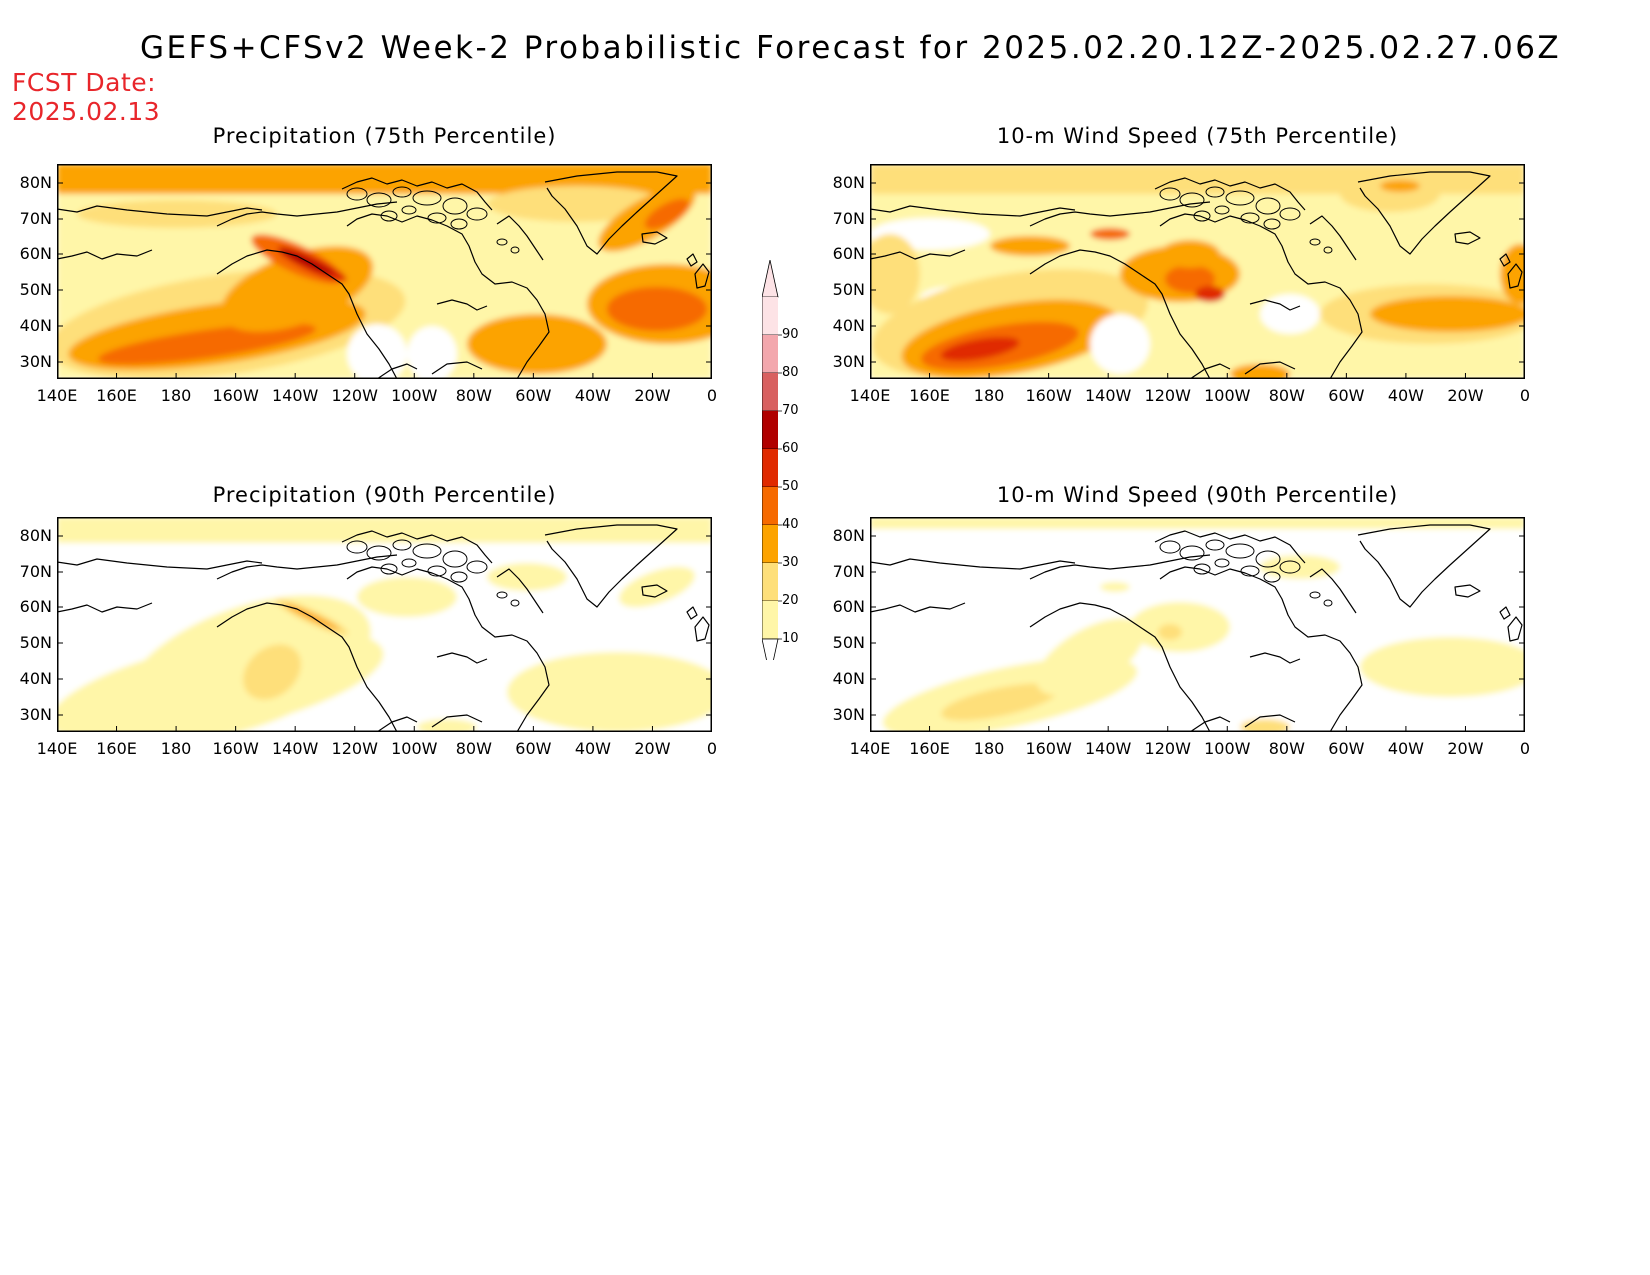 The image size is (1650, 1275). What do you see at coordinates (790, 372) in the screenshot?
I see `colorbar-label: 80` at bounding box center [790, 372].